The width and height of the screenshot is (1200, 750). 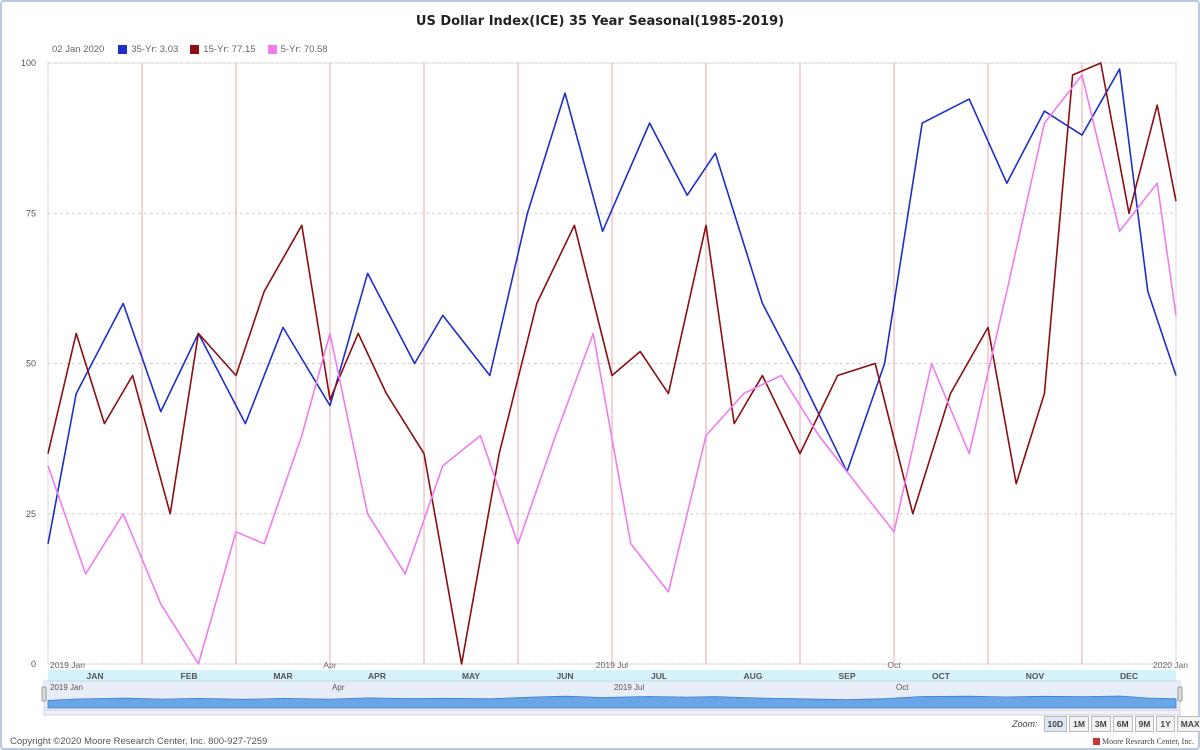 What do you see at coordinates (941, 676) in the screenshot?
I see `month-label: OCT` at bounding box center [941, 676].